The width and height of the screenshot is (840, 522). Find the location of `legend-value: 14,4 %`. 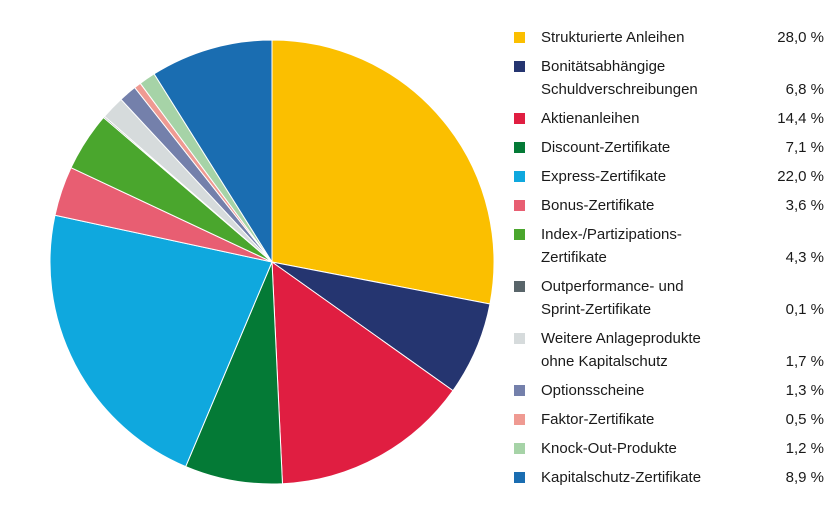

legend-value: 14,4 % is located at coordinates (800, 118).